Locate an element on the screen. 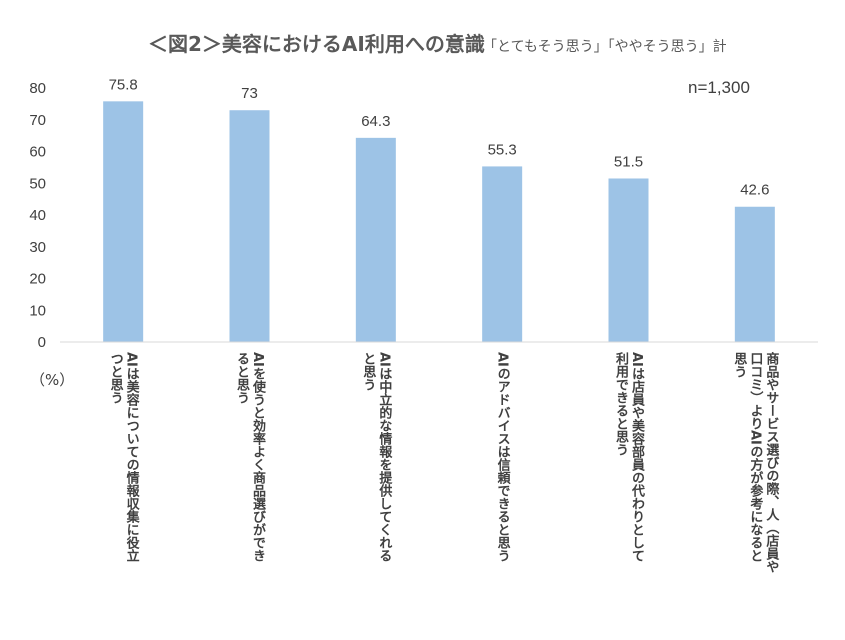 The width and height of the screenshot is (845, 640). y-tick-label: 10 is located at coordinates (37, 310).